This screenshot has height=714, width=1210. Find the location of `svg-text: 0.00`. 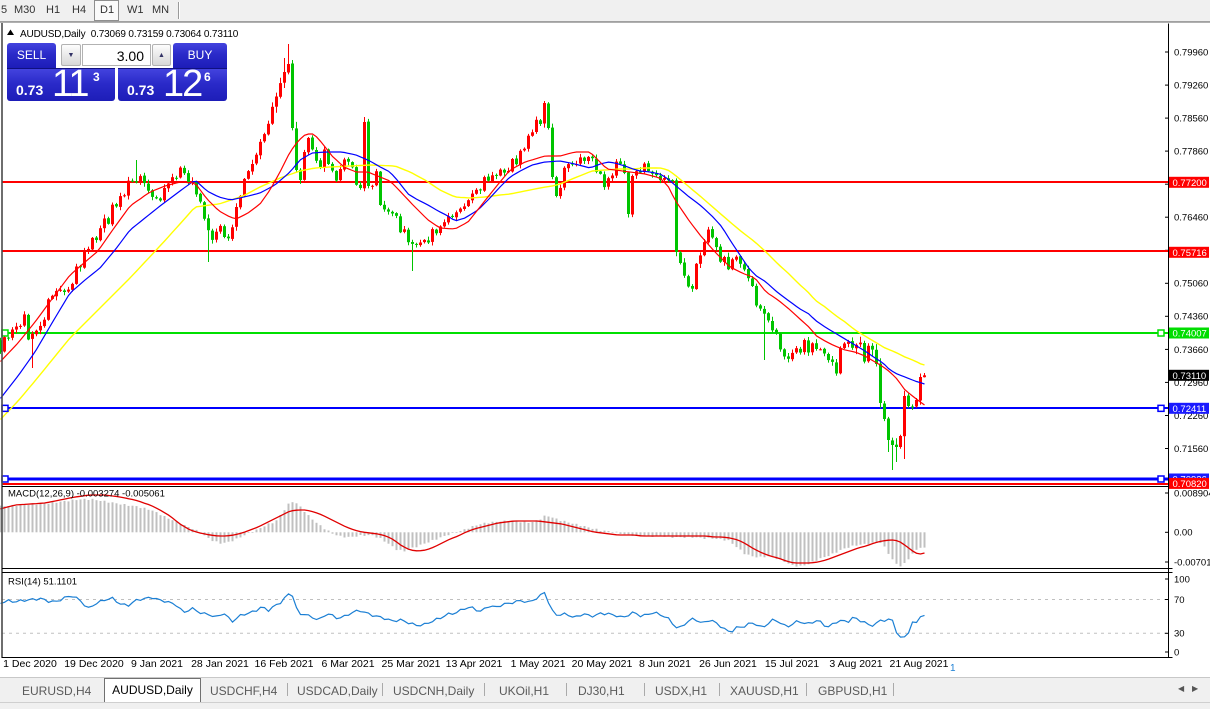

svg-text: 0.00 is located at coordinates (1183, 533).